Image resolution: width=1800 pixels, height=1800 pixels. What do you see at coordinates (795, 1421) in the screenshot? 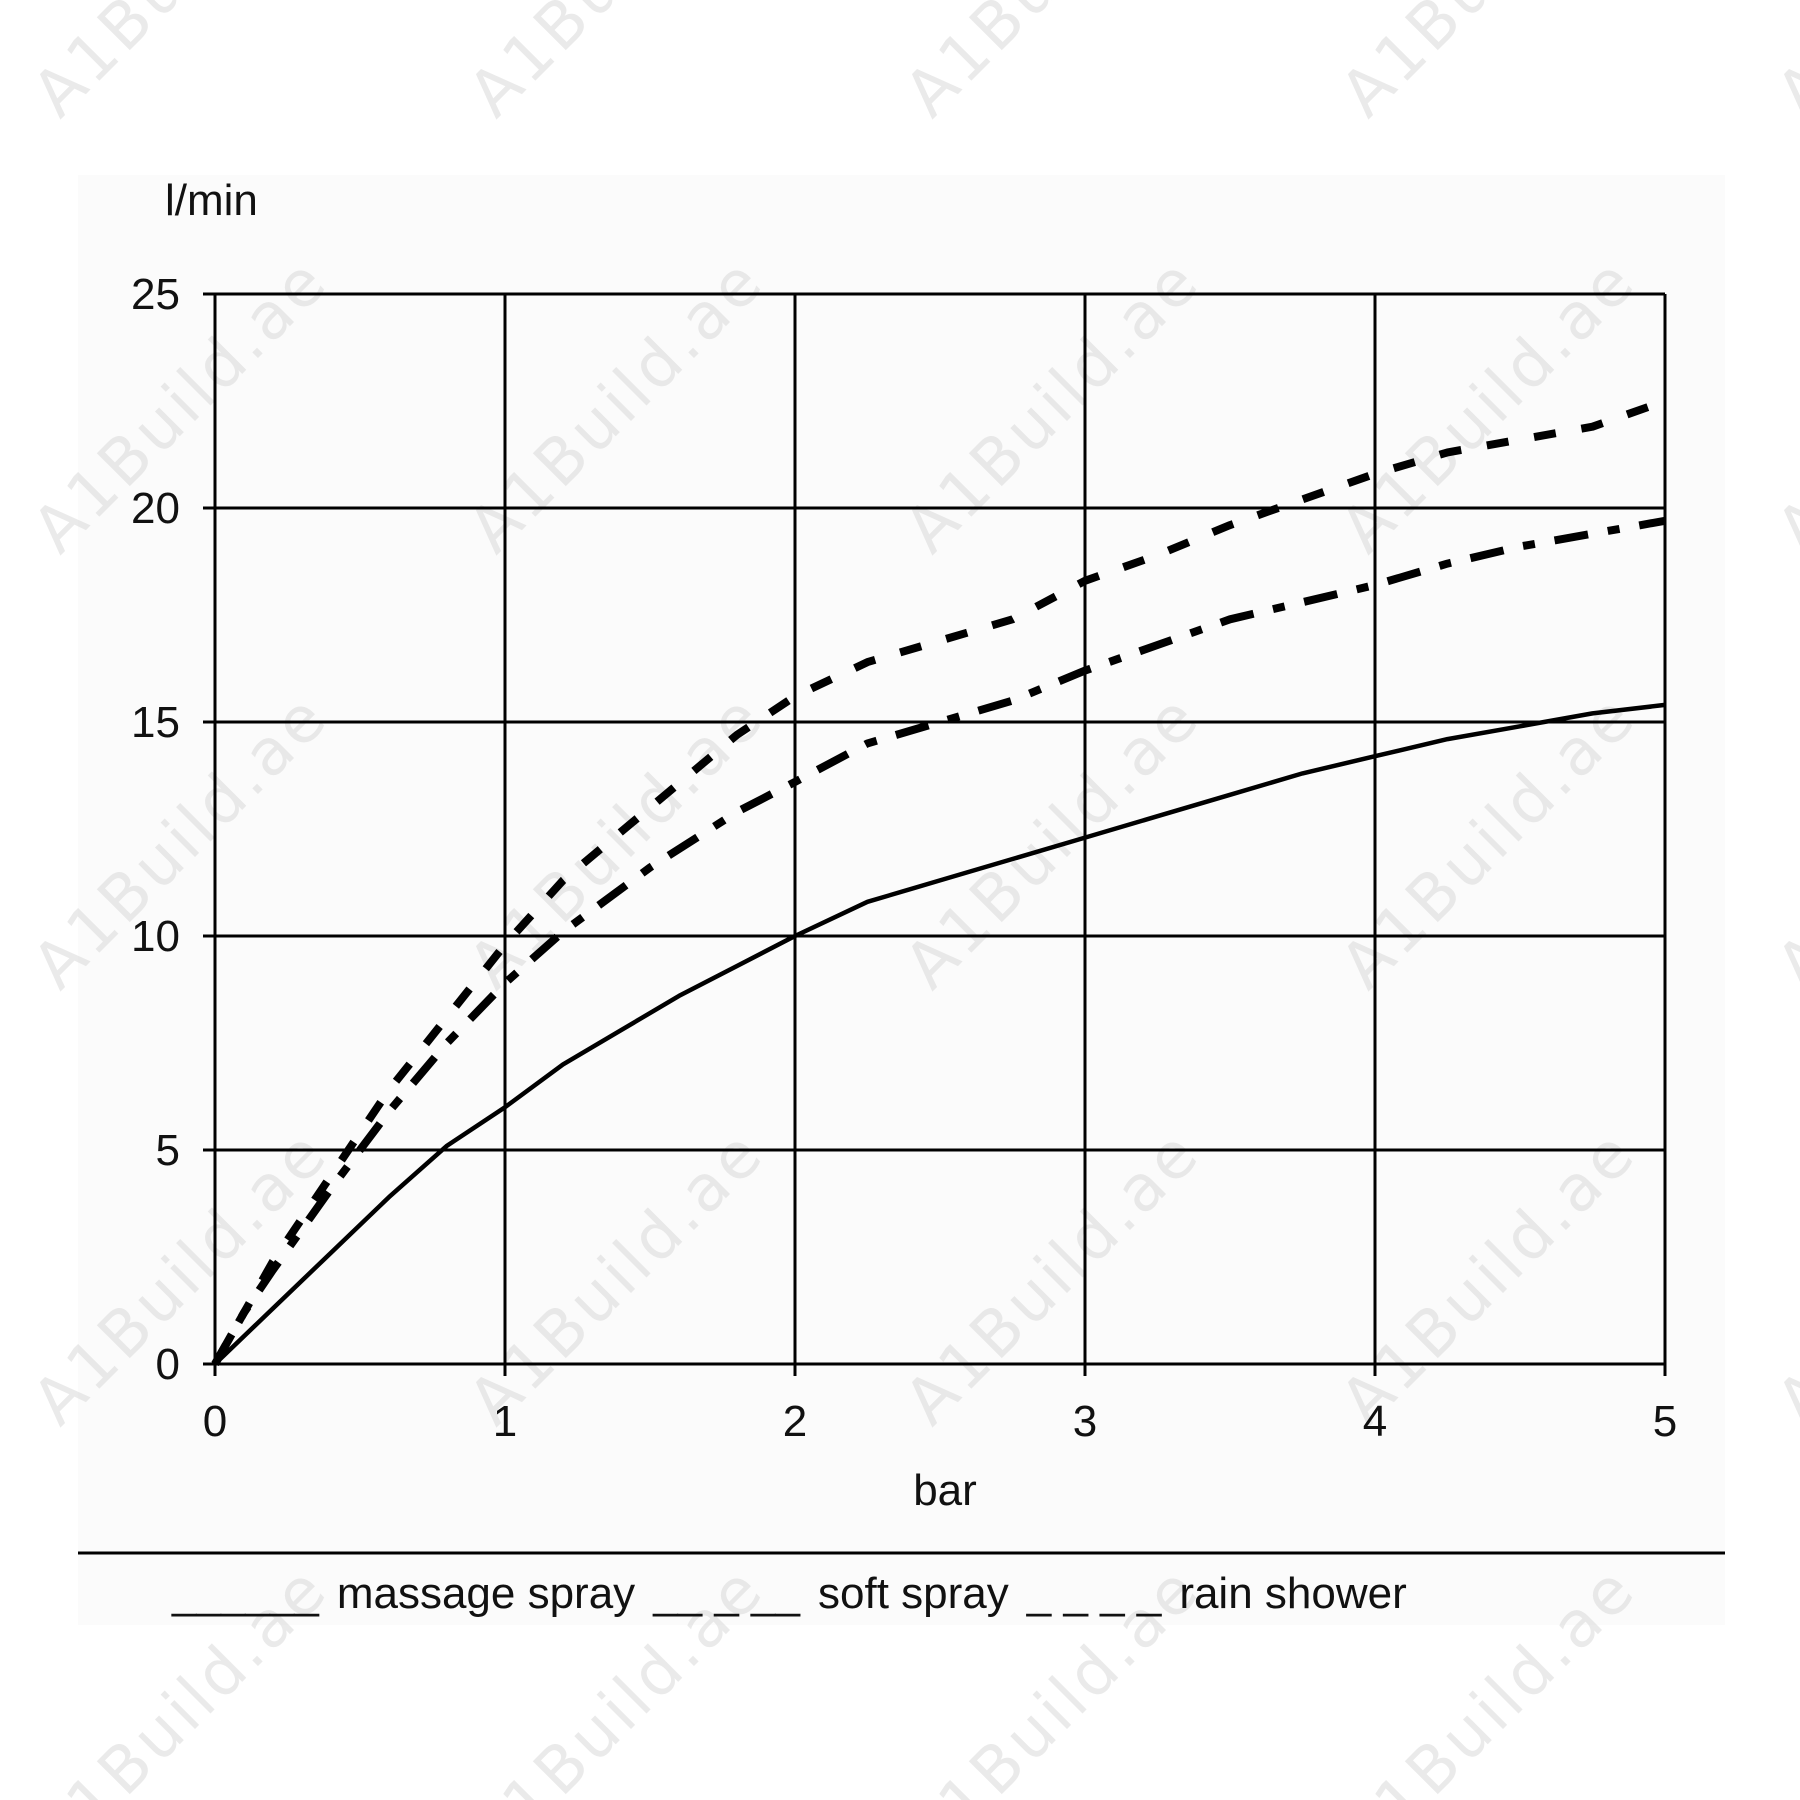
I see `x-tick-label: 2` at bounding box center [795, 1421].